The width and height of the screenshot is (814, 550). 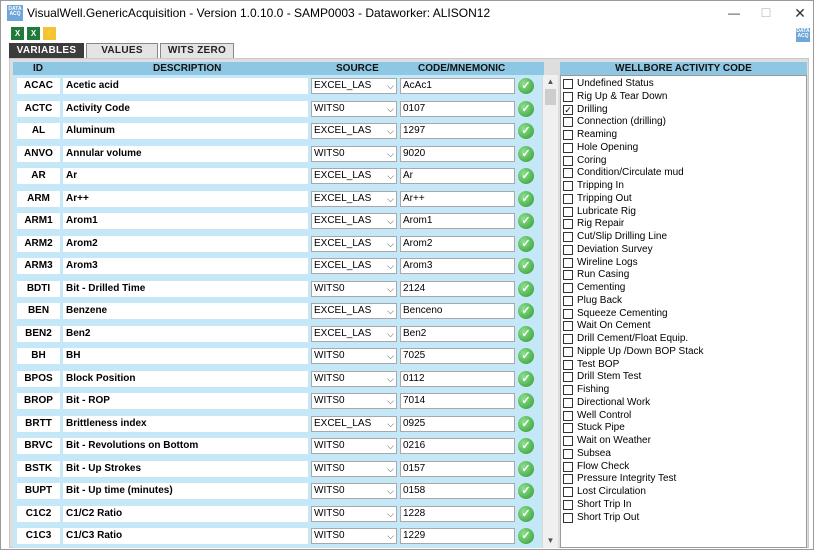 I want to click on checkbox: ✓, so click(x=568, y=109).